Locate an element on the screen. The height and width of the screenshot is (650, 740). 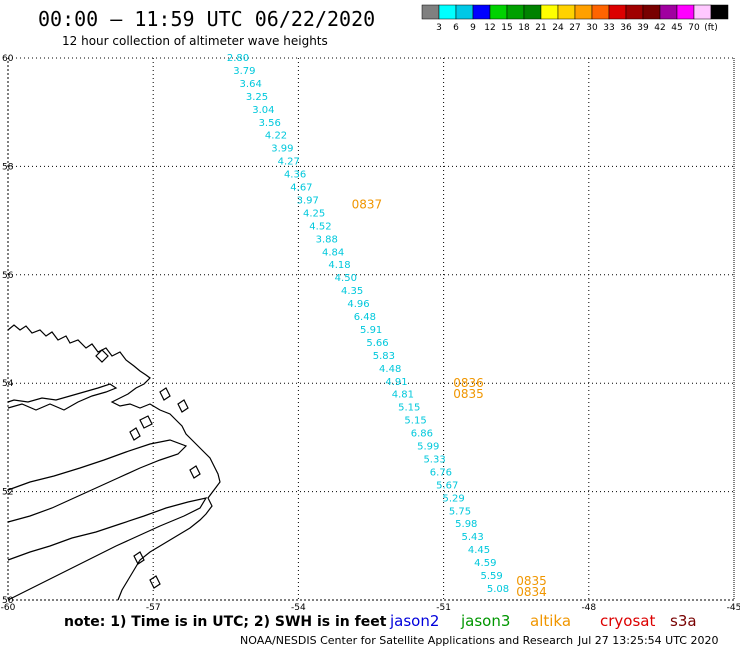
colorbar-label: 3 is located at coordinates (439, 28).